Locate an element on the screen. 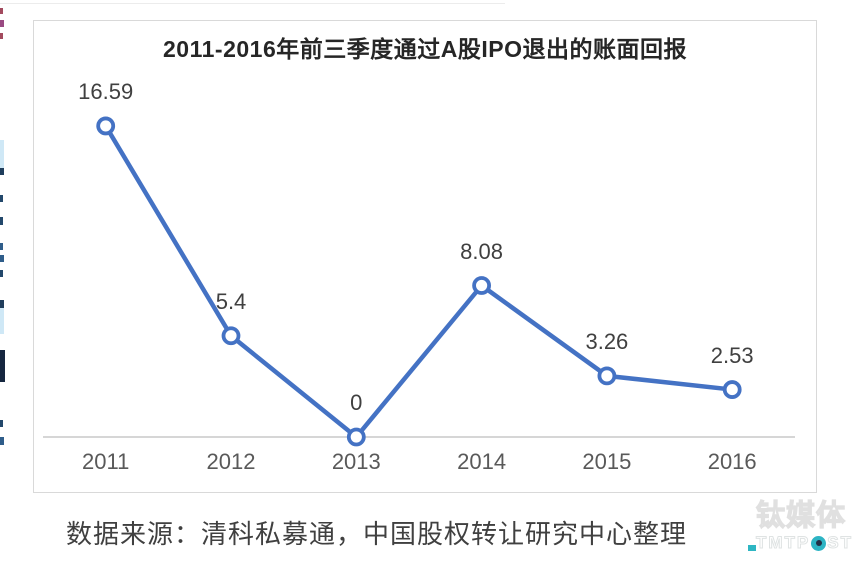 The image size is (856, 570). tmtpost-o-icon is located at coordinates (819, 543).